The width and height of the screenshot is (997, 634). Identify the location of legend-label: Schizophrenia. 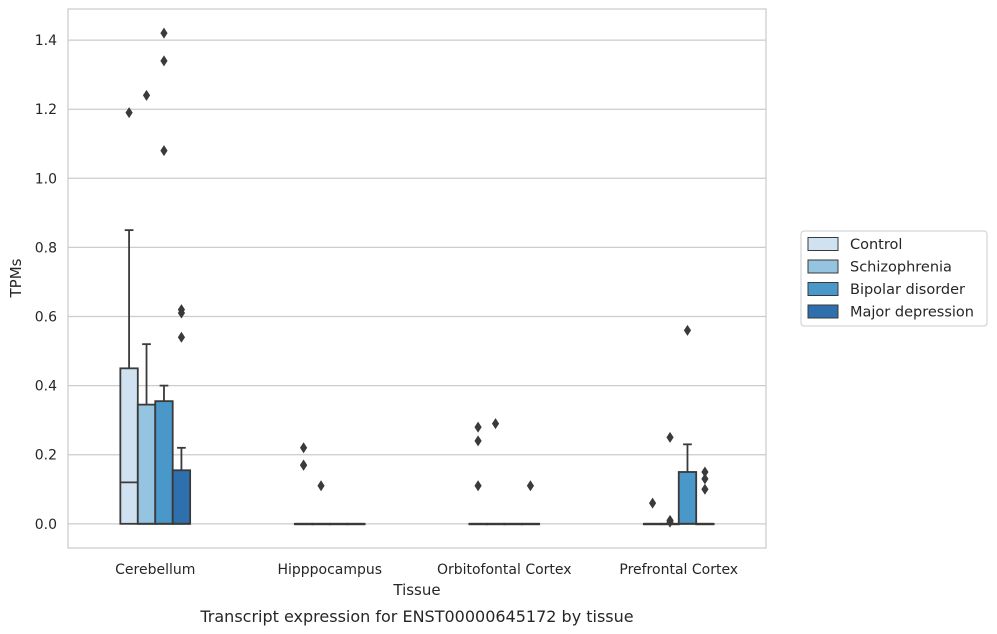
(901, 268).